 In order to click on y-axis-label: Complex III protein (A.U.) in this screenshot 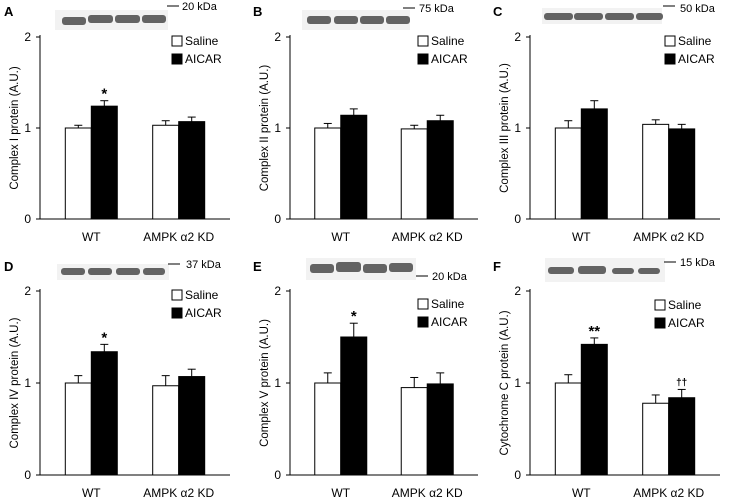, I will do `click(505, 128)`.